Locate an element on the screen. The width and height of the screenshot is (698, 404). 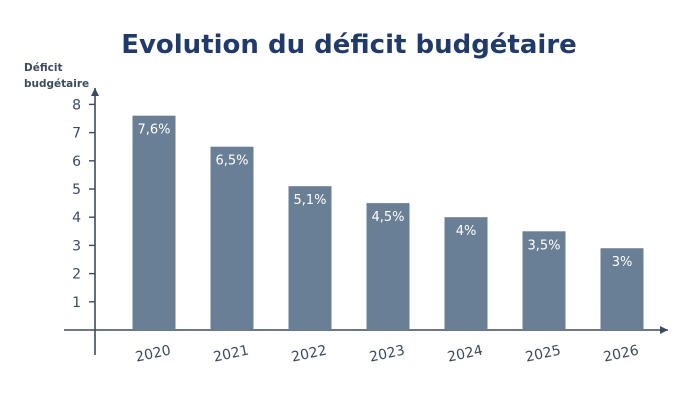
y-axis-label-line-1: Déficit is located at coordinates (43, 68).